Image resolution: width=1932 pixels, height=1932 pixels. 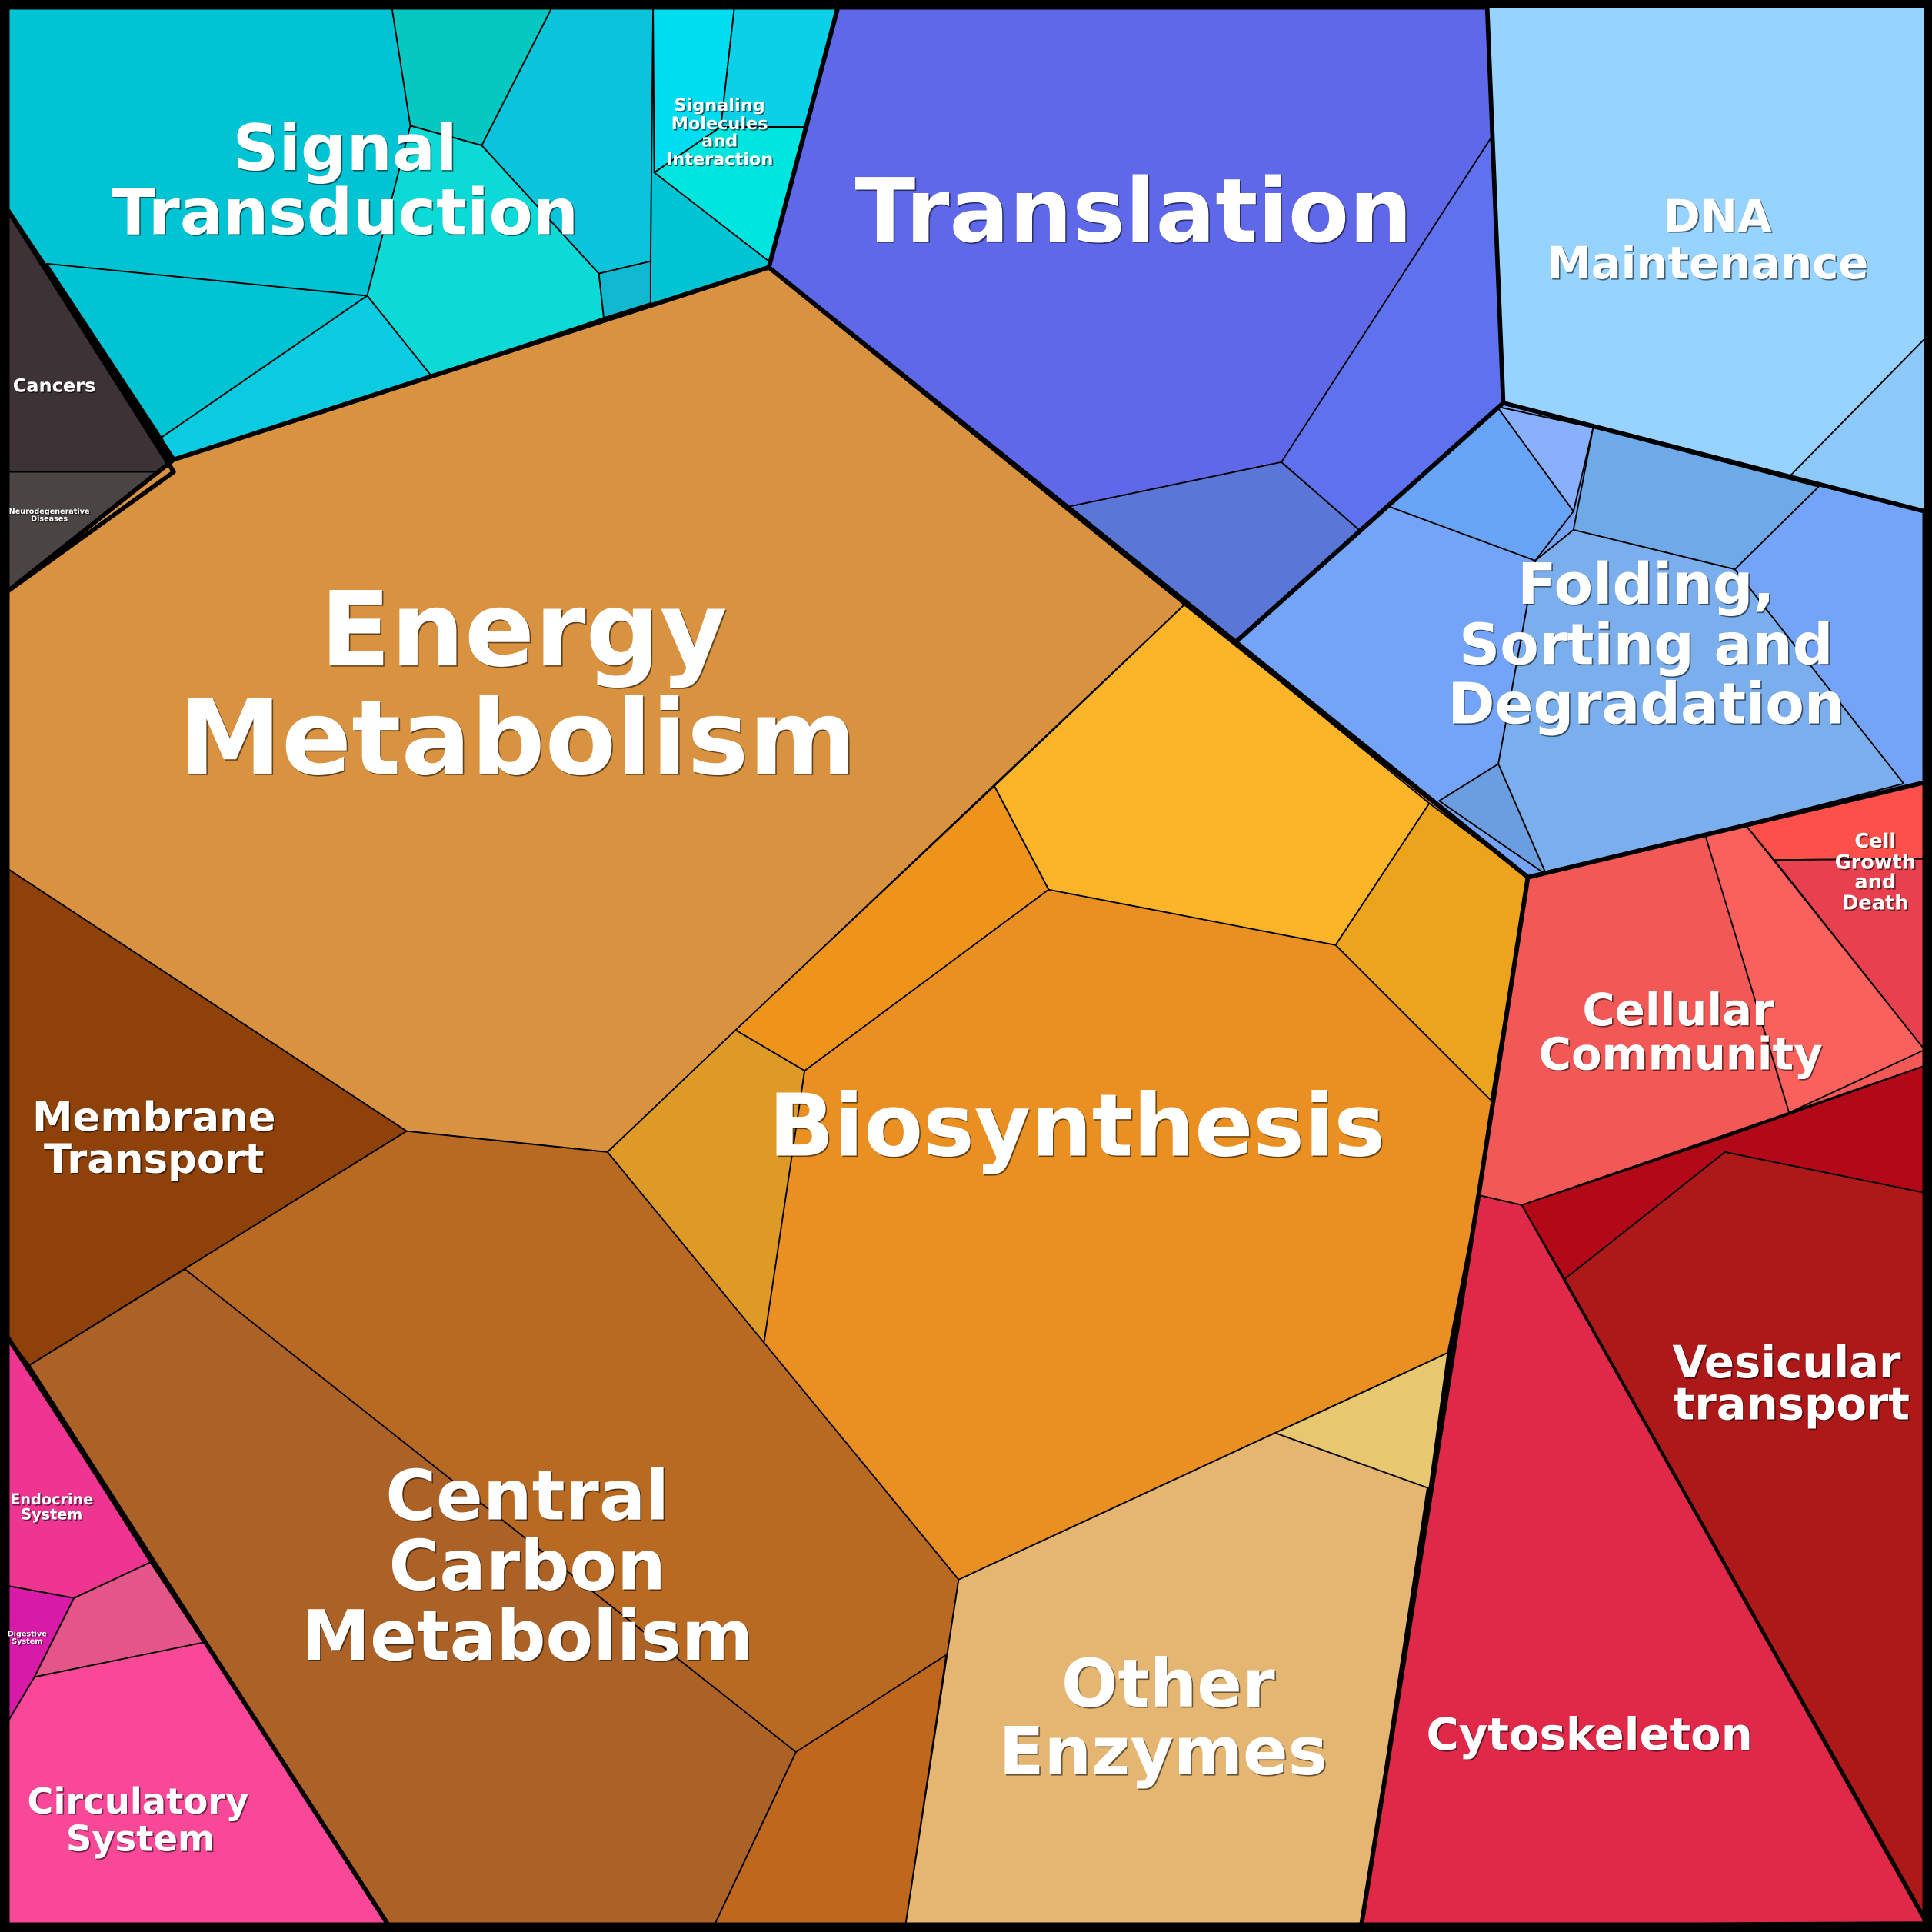 I want to click on label: Digestive System, so click(x=28, y=1639).